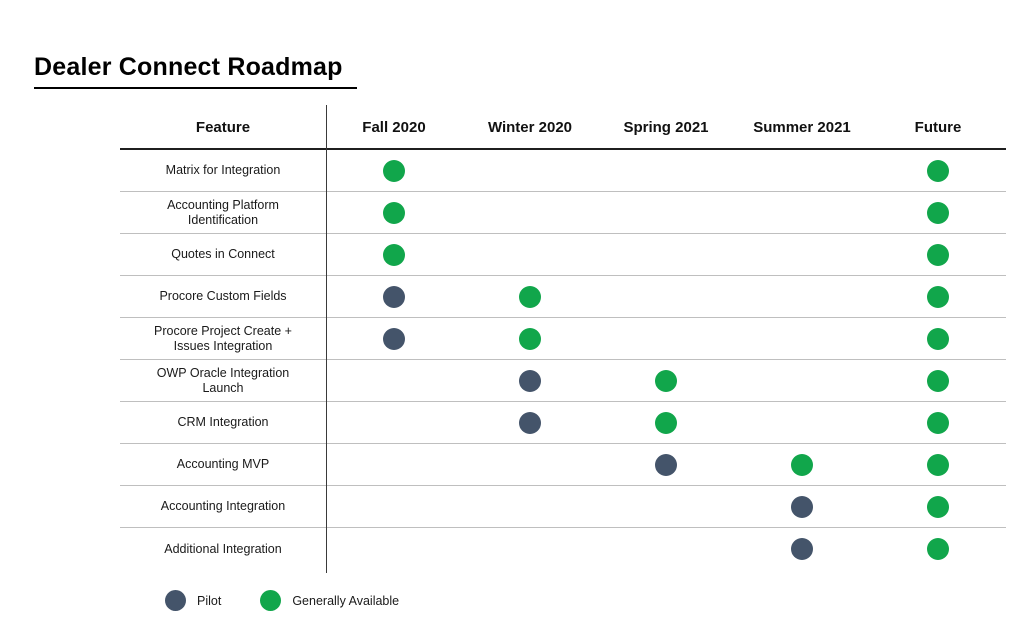 The width and height of the screenshot is (1036, 641). I want to click on table-row: Accounting Platform Identification, so click(563, 213).